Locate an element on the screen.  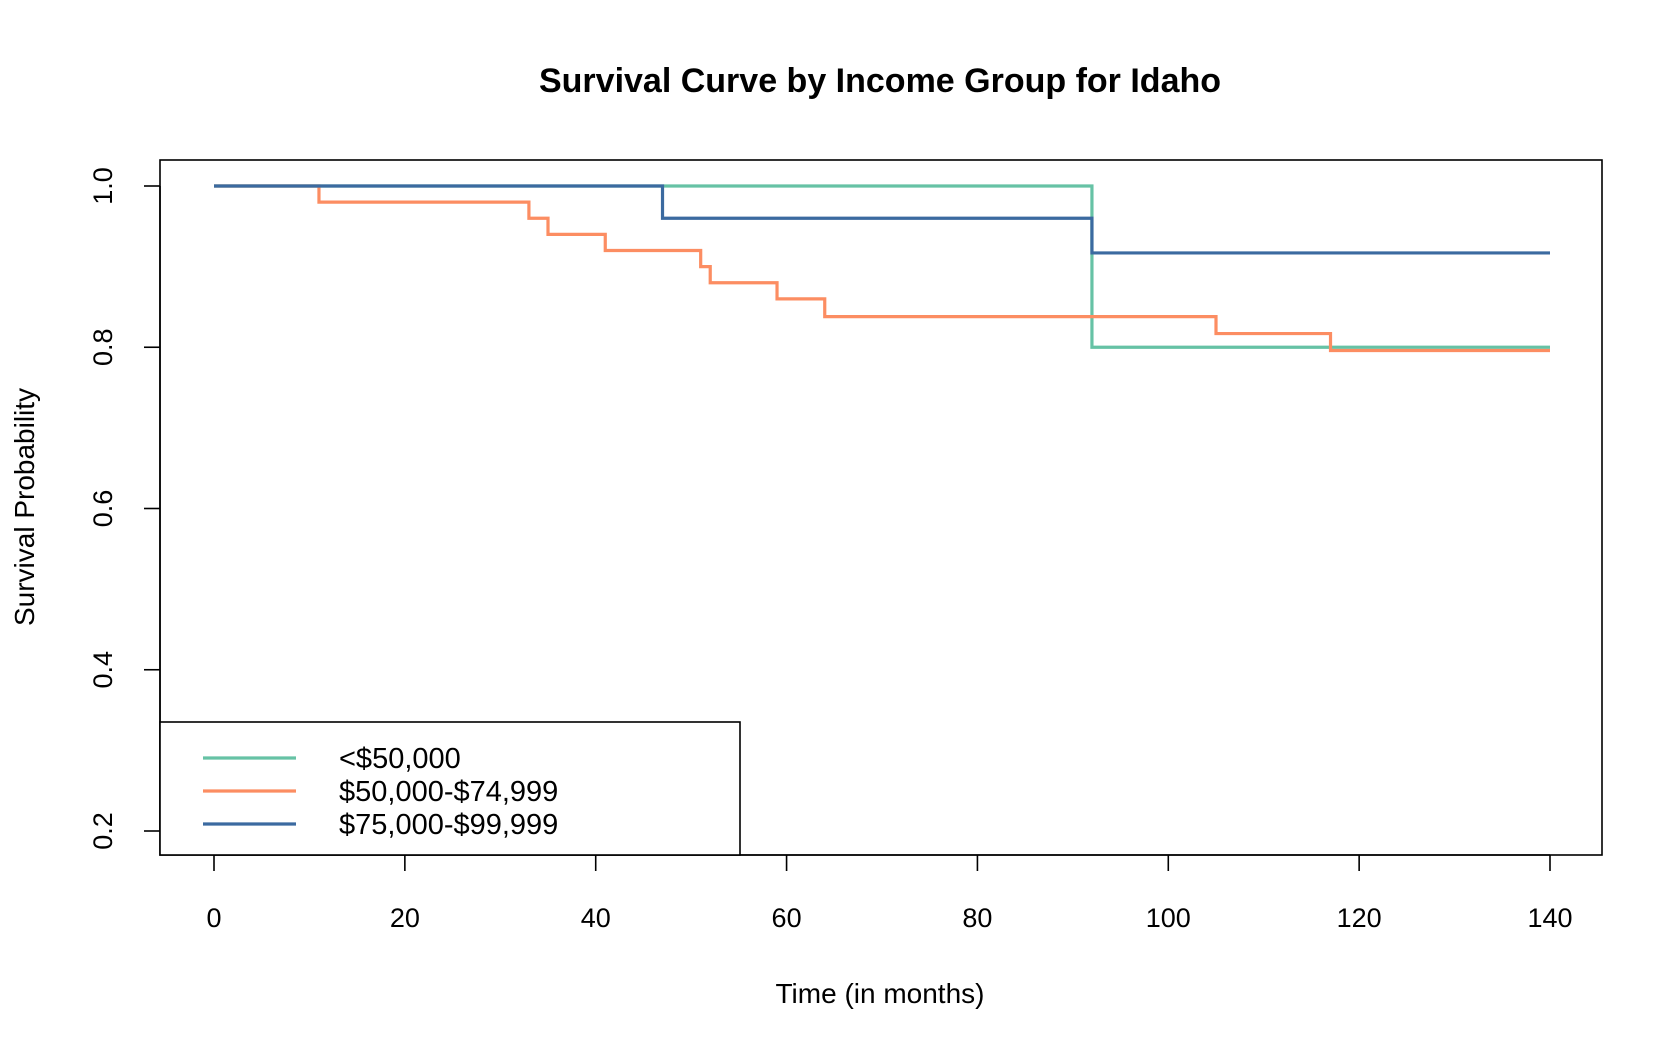
y-tick-label: 0.2 is located at coordinates (103, 831).